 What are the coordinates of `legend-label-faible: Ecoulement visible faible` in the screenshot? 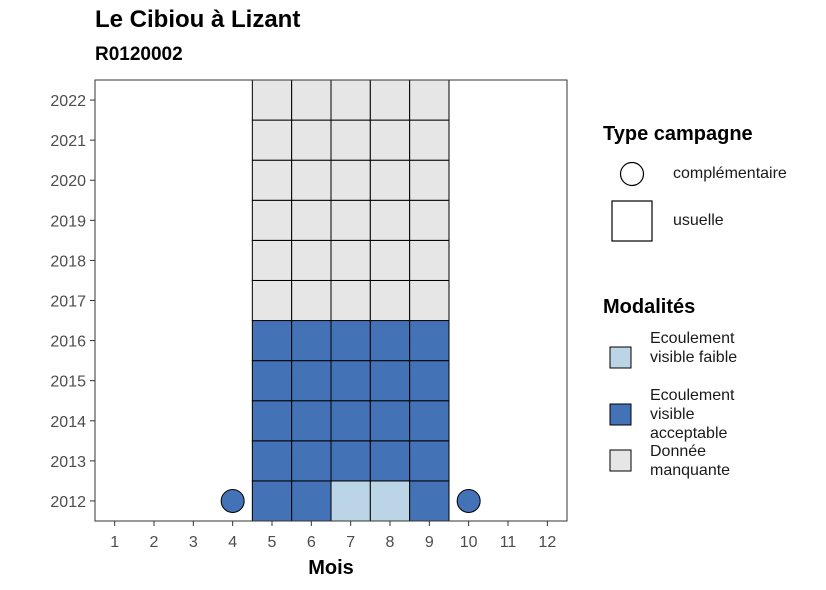 It's located at (694, 348).